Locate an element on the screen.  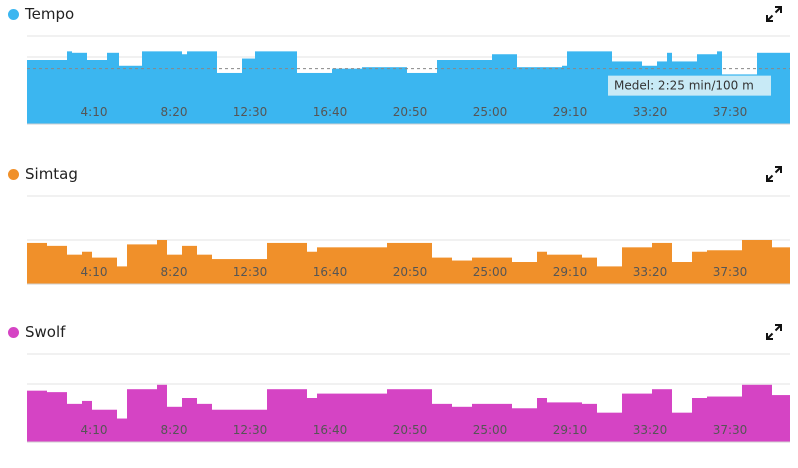
simtag-header: Simtag is located at coordinates (43, 174).